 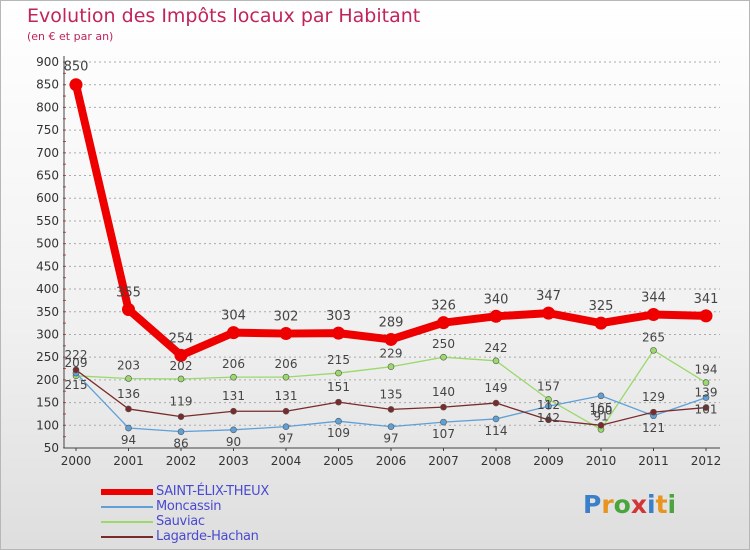 What do you see at coordinates (391, 461) in the screenshot?
I see `x-tick-label: 2006` at bounding box center [391, 461].